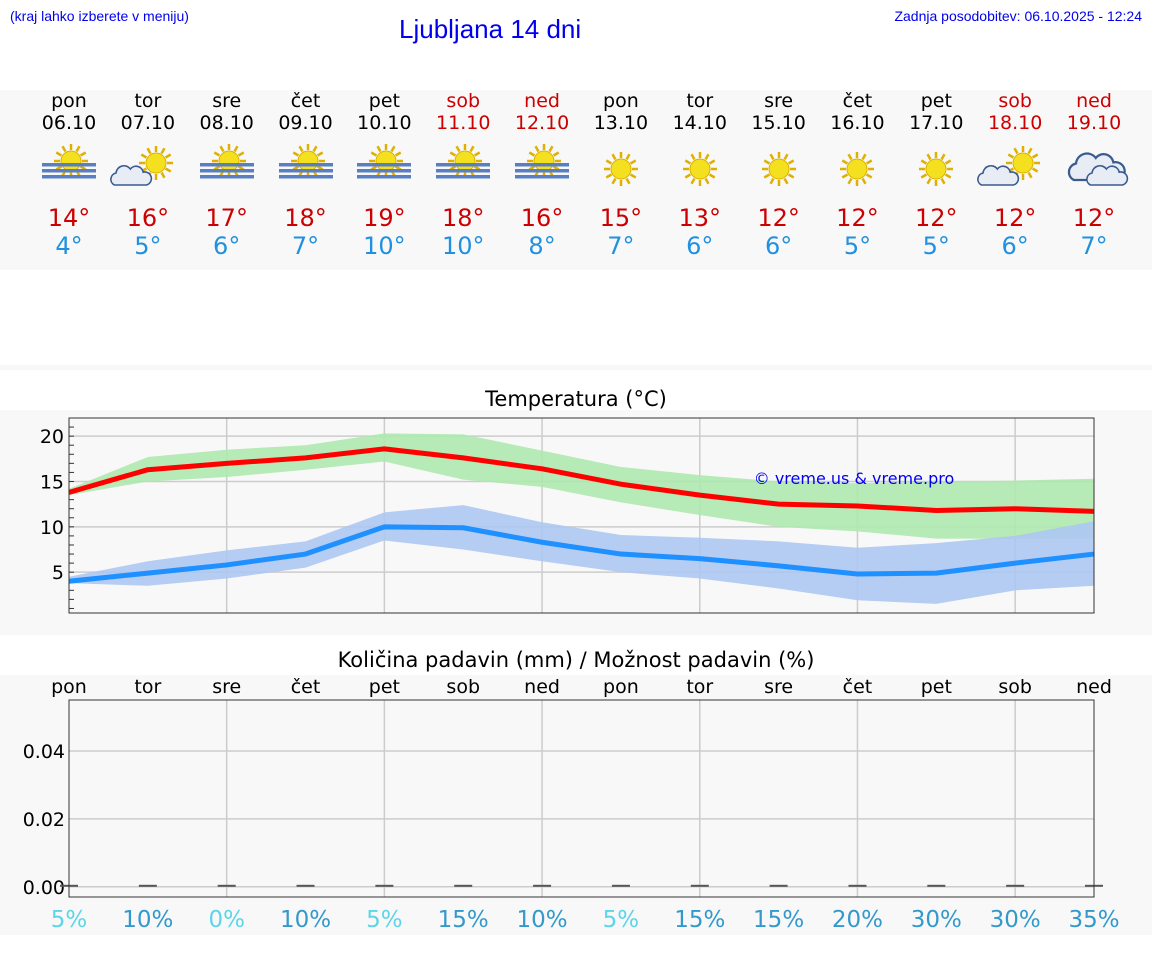  I want to click on precip-chance-label: 10%, so click(147, 920).